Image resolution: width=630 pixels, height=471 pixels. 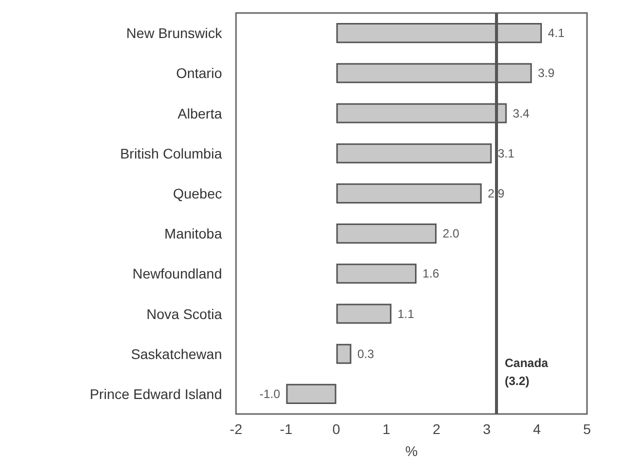 I want to click on data-label: 0.3, so click(x=365, y=353).